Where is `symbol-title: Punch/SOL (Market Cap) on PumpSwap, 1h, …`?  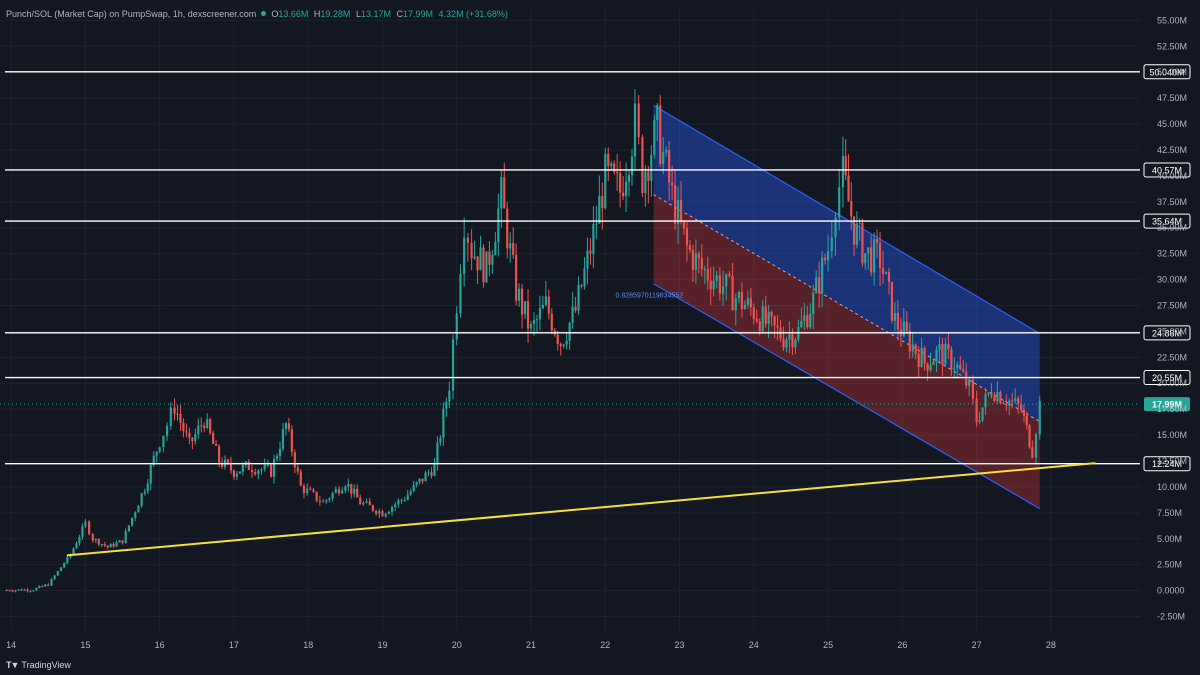
symbol-title: Punch/SOL (Market Cap) on PumpSwap, 1h, … is located at coordinates (131, 14).